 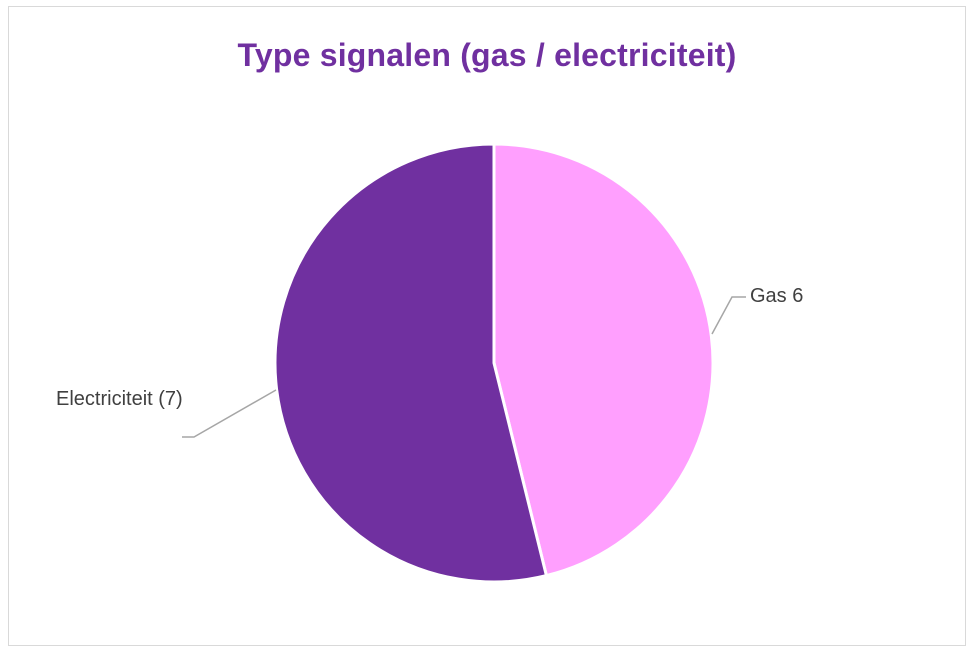 What do you see at coordinates (119, 399) in the screenshot?
I see `data-label: Electriciteit (7)` at bounding box center [119, 399].